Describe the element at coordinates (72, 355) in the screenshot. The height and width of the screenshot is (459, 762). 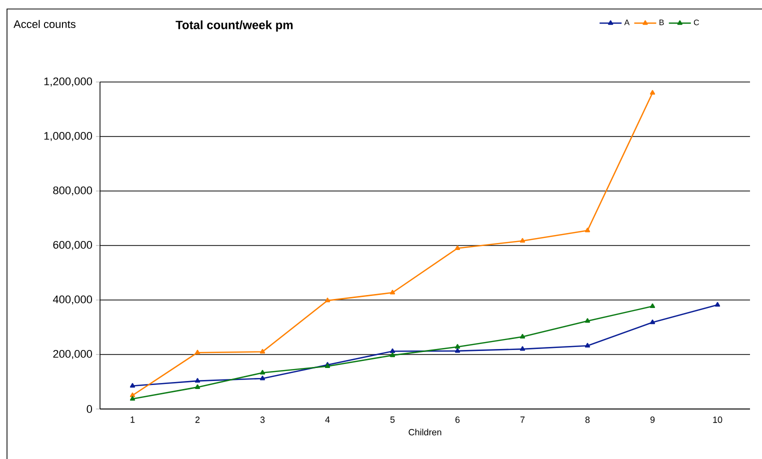
I see `y-tick-label: 200,000` at that location.